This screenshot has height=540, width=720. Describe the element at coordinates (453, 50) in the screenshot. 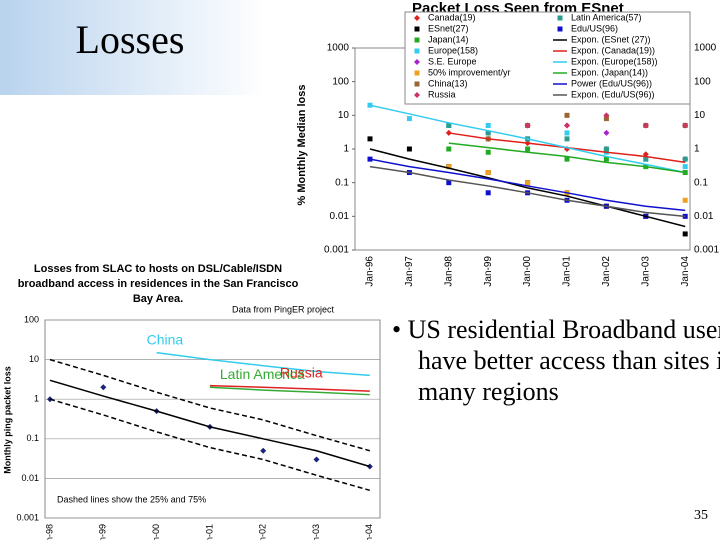

I see `legend-label: Europe(158)` at that location.